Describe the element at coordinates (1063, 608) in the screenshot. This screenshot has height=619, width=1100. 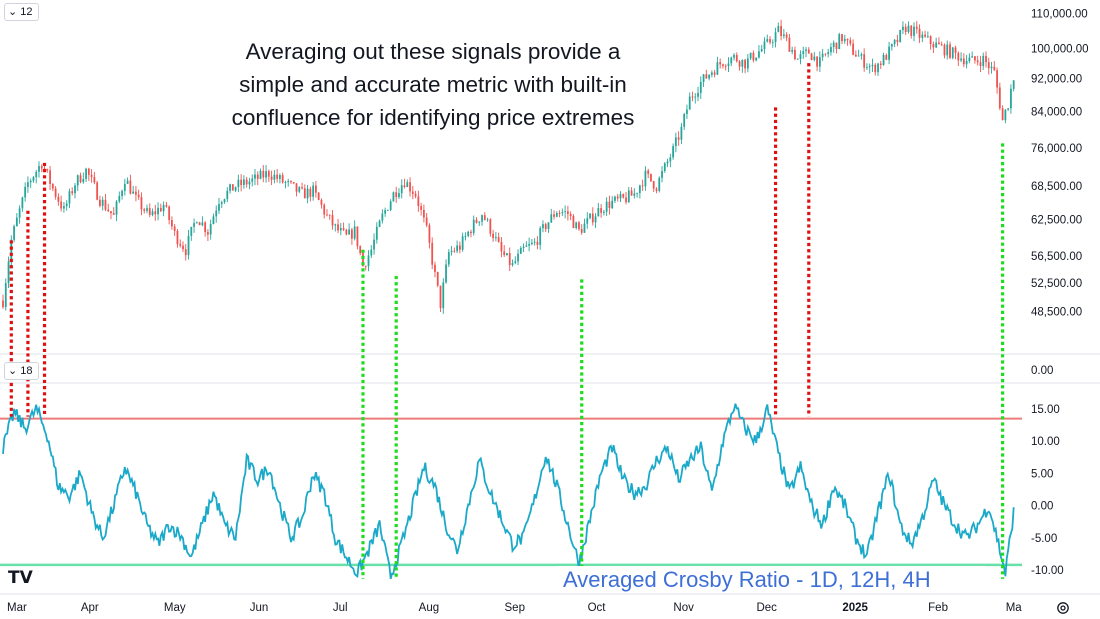
I see `settings-gear-icon` at that location.